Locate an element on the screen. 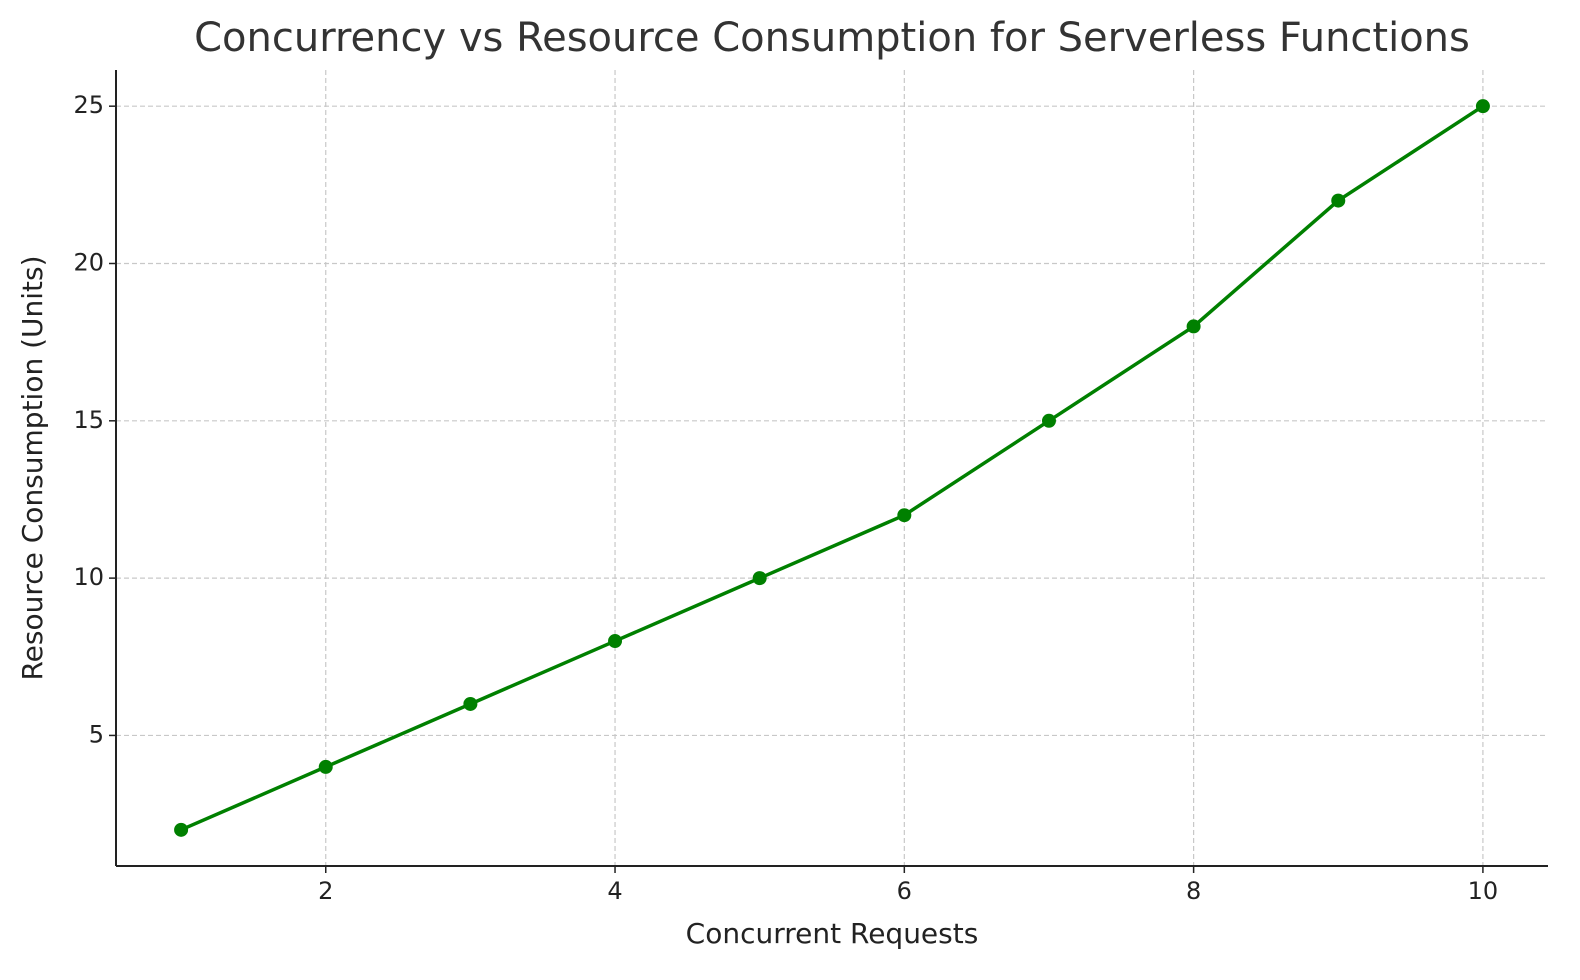 The height and width of the screenshot is (980, 1580). y-tick-label: 10 is located at coordinates (88, 577).